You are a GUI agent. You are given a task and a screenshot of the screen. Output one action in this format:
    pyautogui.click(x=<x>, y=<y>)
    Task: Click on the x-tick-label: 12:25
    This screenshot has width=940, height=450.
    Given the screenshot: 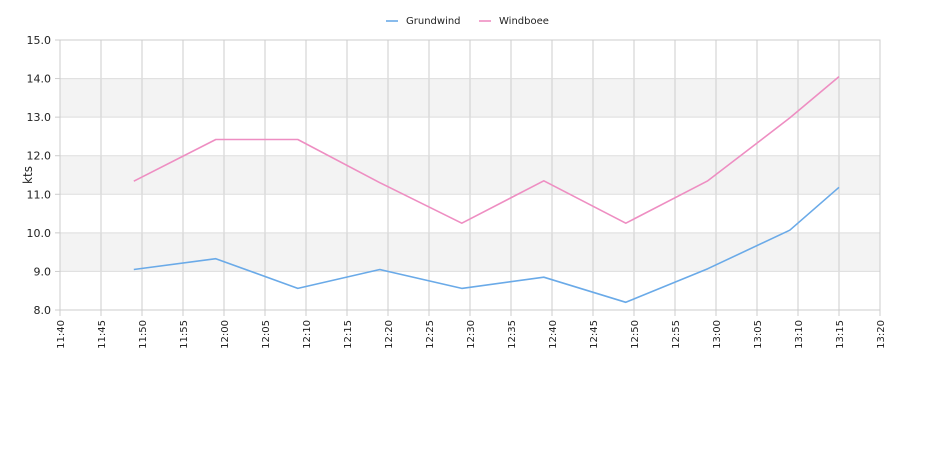 What is the action you would take?
    pyautogui.click(x=430, y=334)
    